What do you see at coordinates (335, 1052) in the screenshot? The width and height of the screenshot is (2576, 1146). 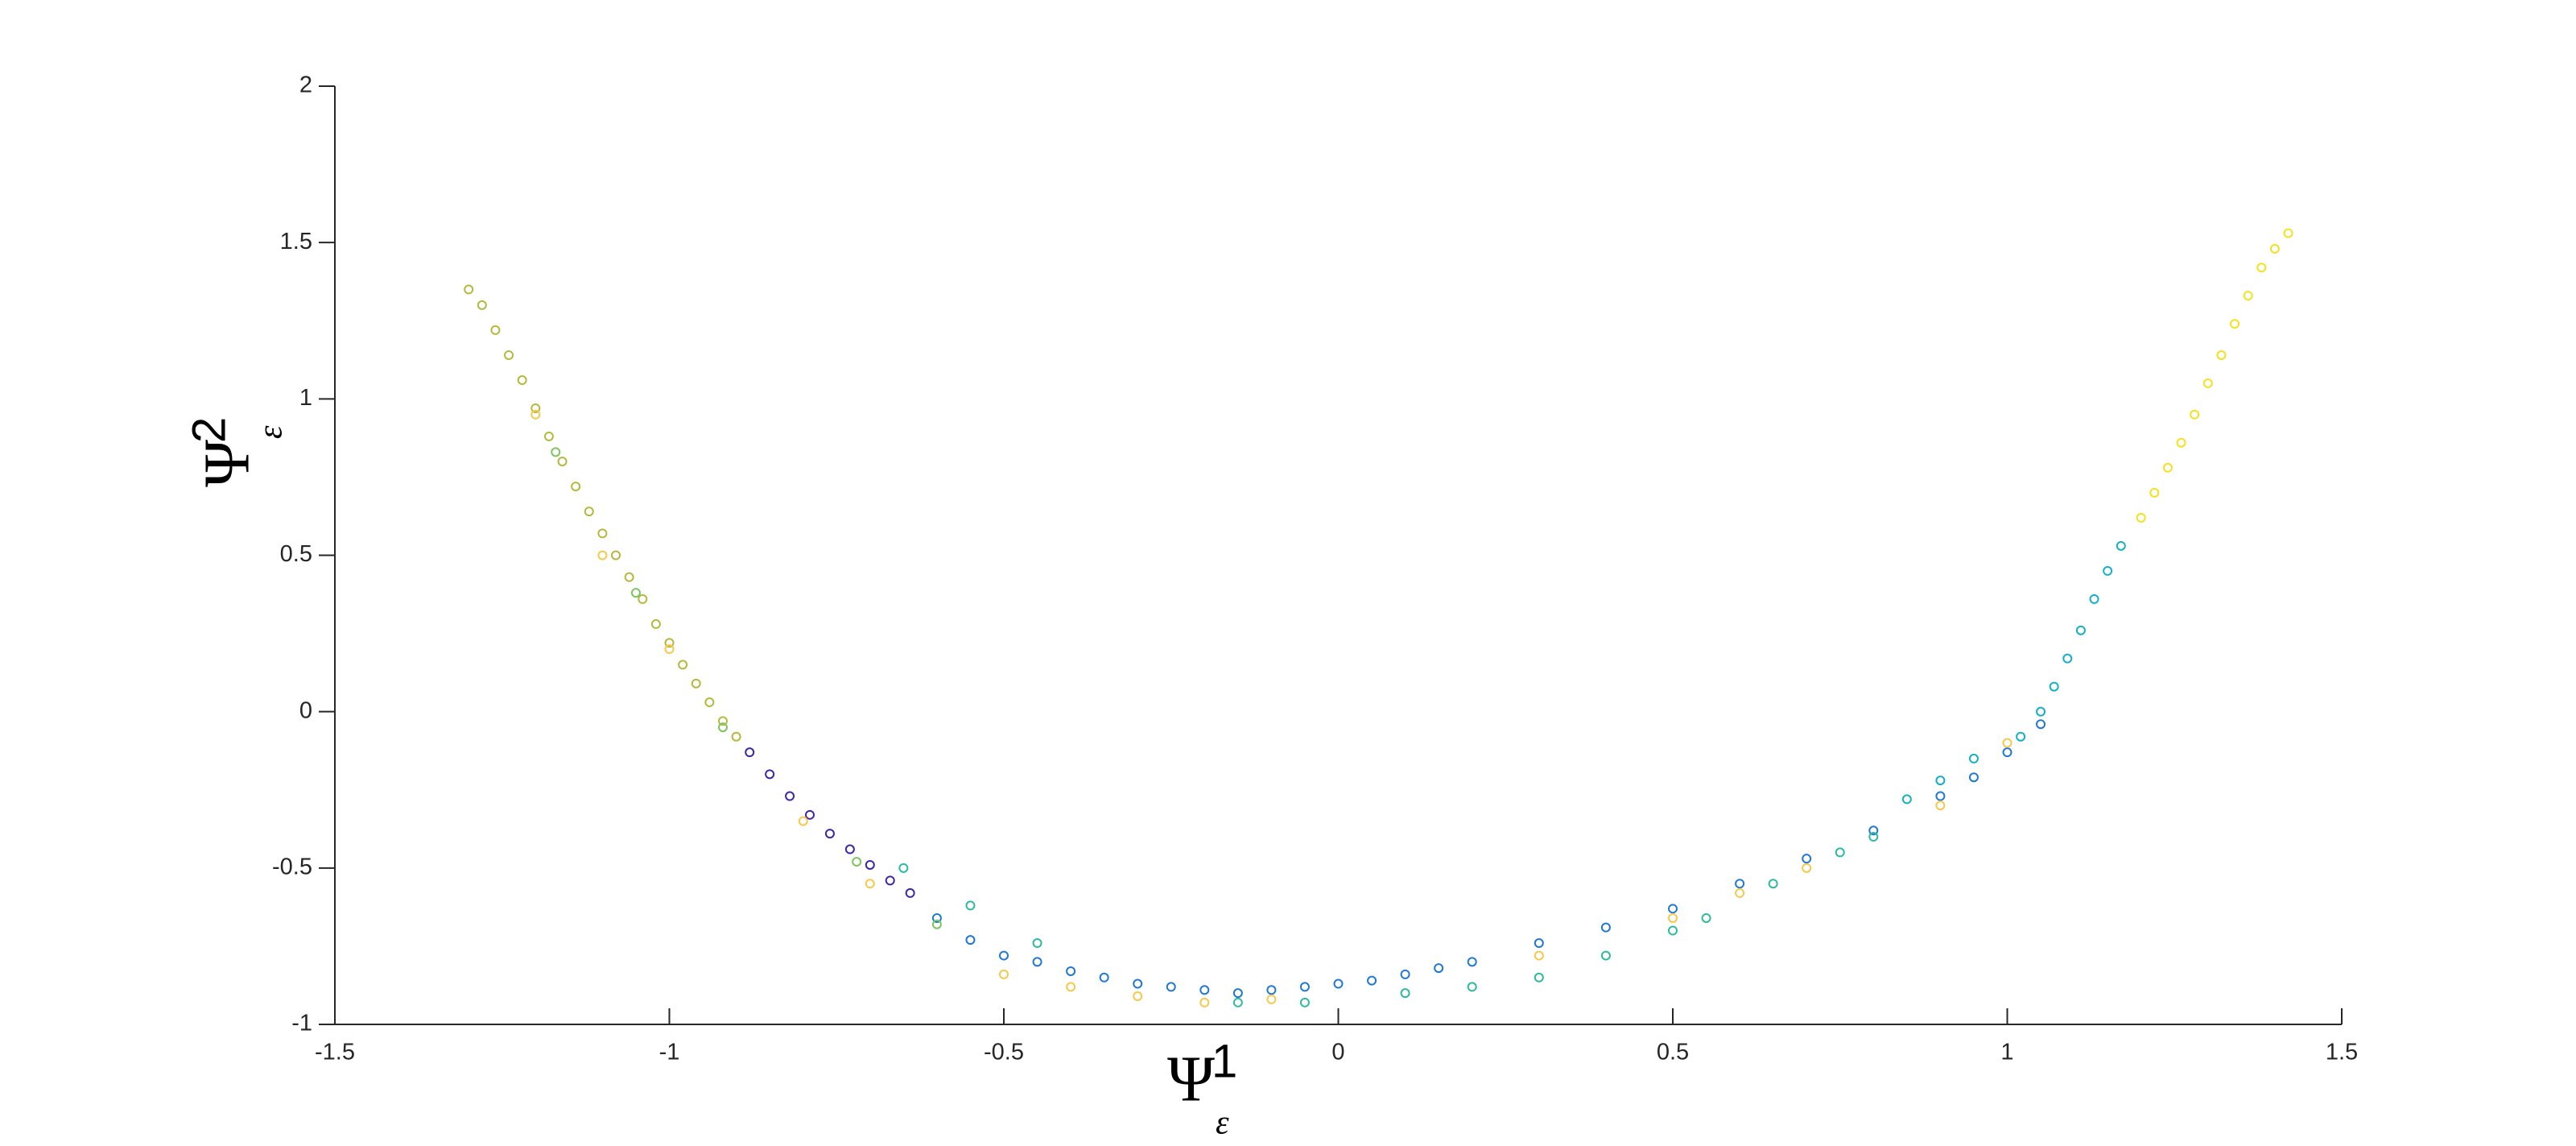 I see `x-tick-label: -1.5` at bounding box center [335, 1052].